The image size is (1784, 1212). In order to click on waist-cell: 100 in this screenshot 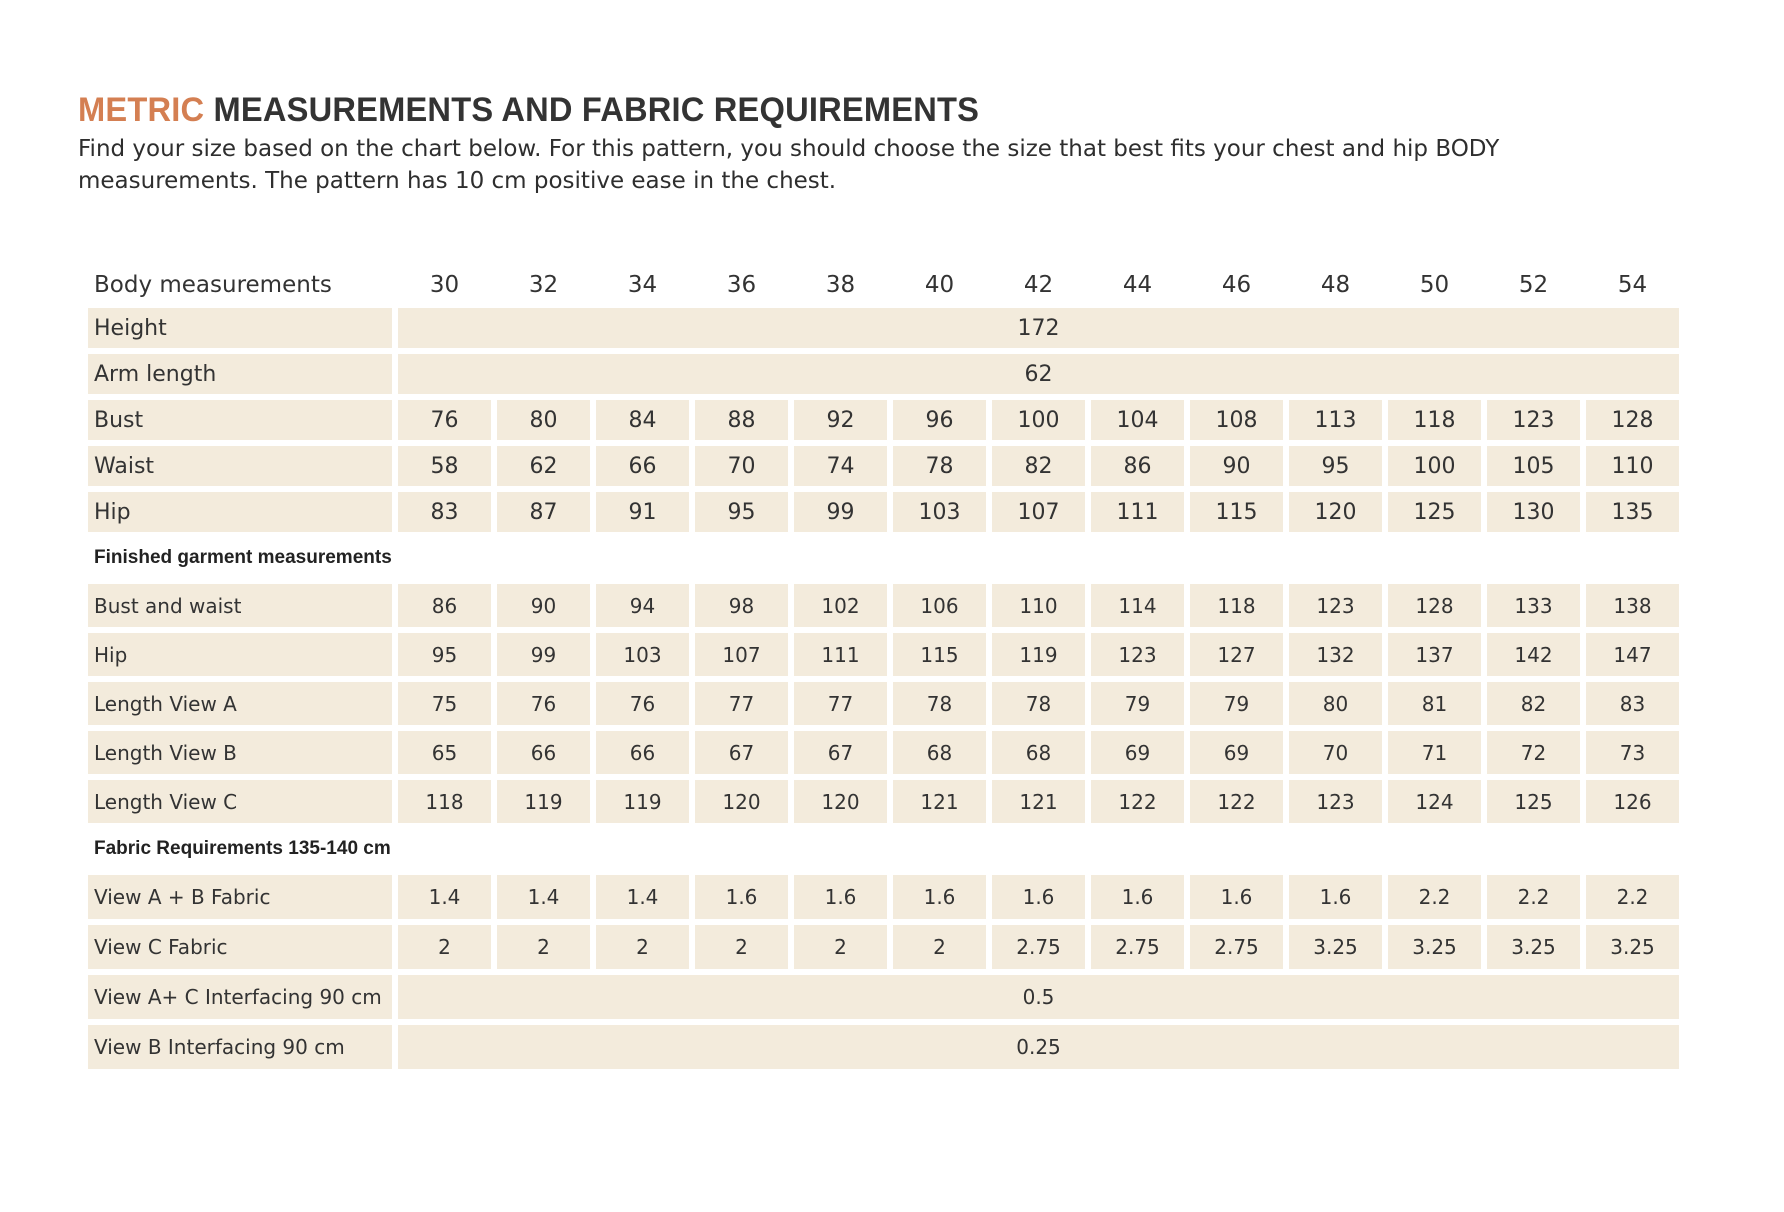, I will do `click(1434, 466)`.